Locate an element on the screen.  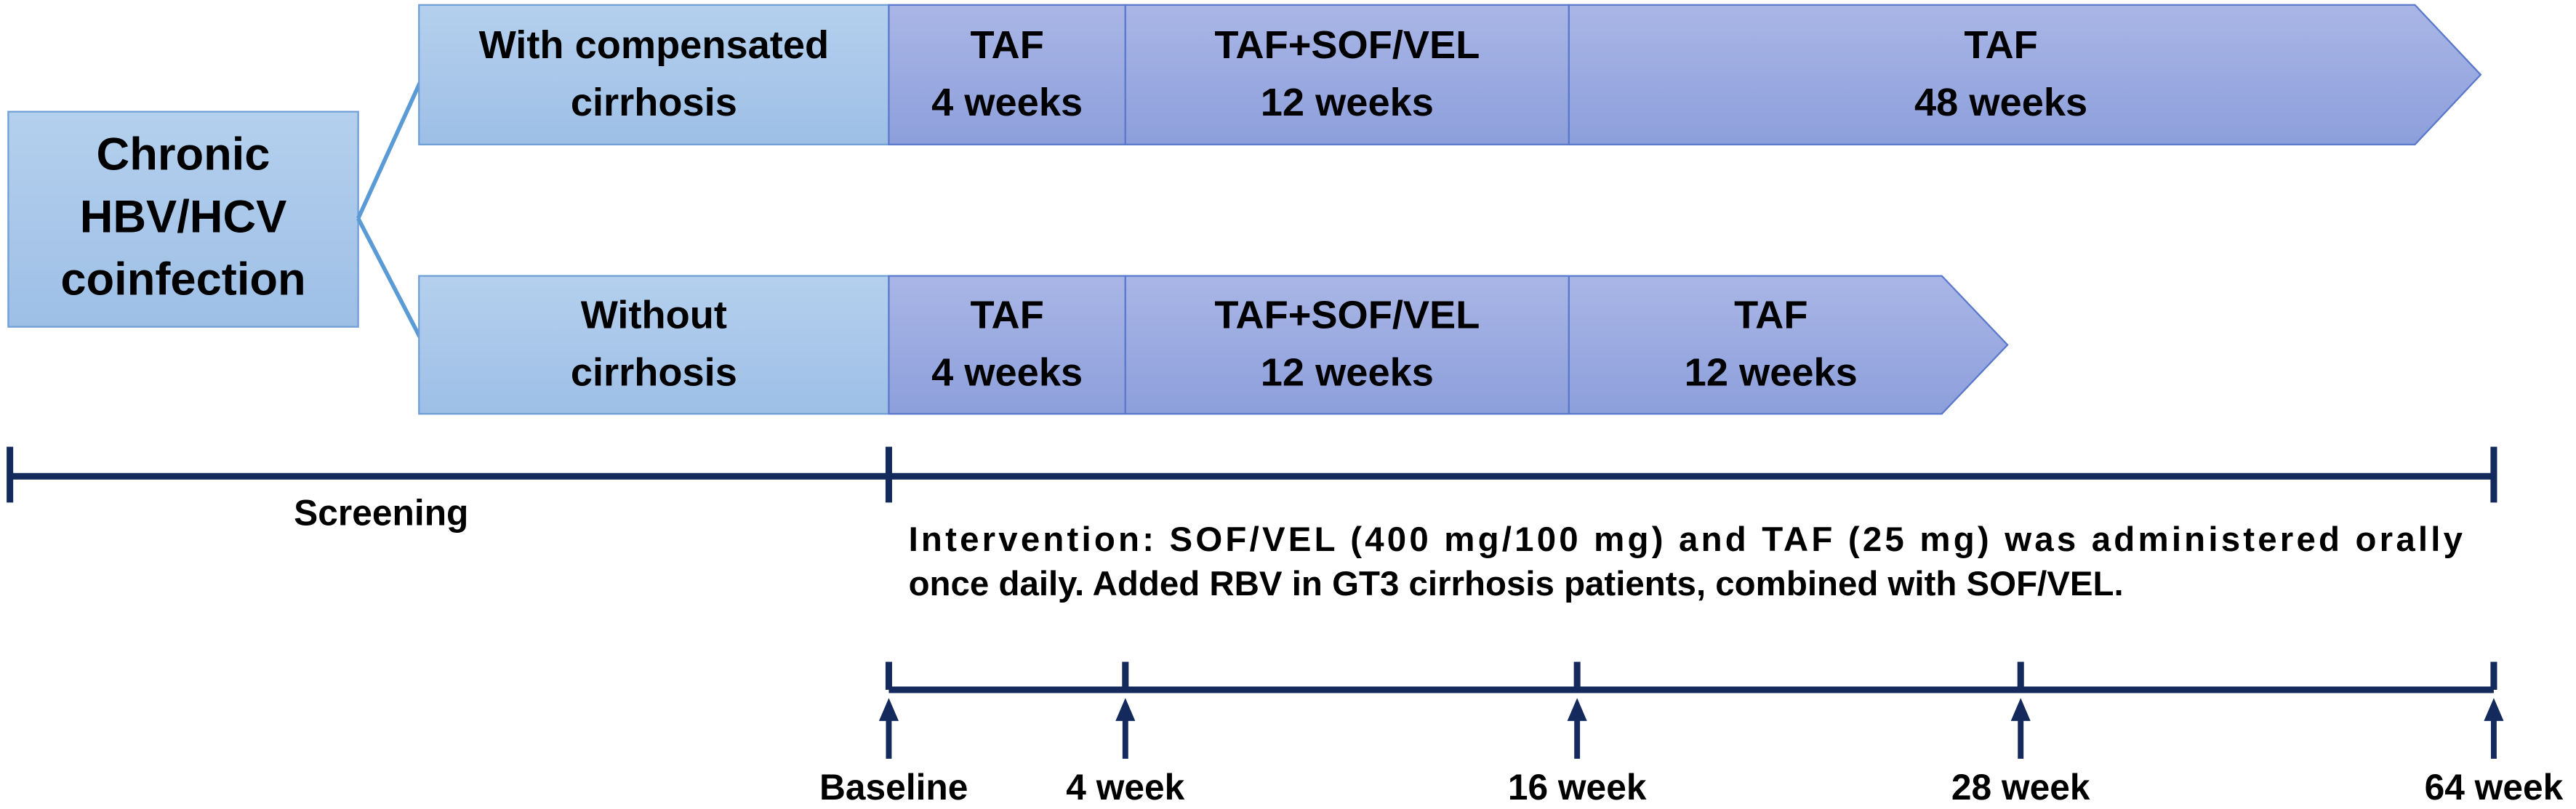
arm-label: Without is located at coordinates (654, 315).